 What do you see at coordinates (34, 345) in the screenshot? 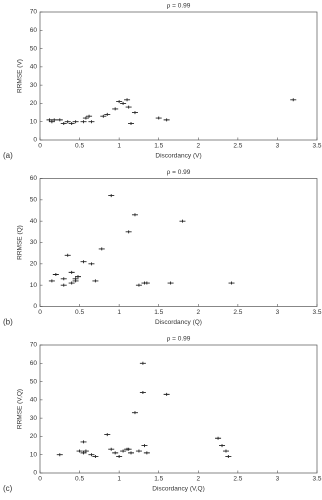
I see `y-tick-label: 70` at bounding box center [34, 345].